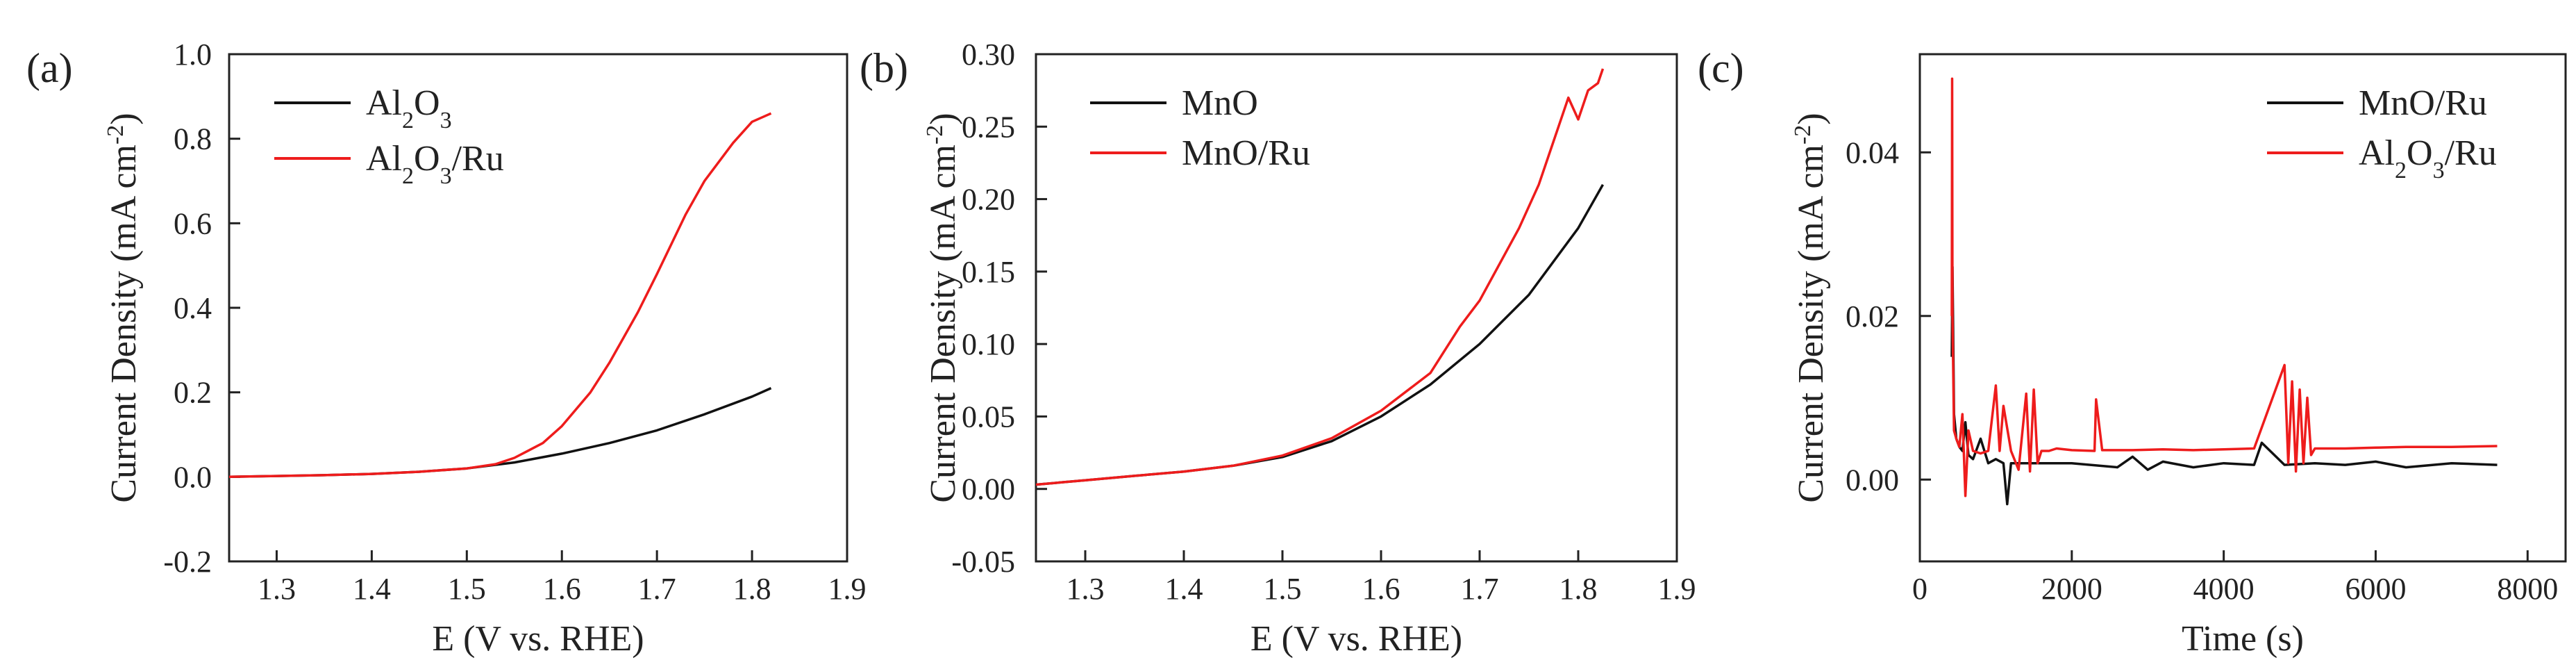 The image size is (2576, 667). Describe the element at coordinates (1919, 589) in the screenshot. I see `x-tick-label: 0` at that location.